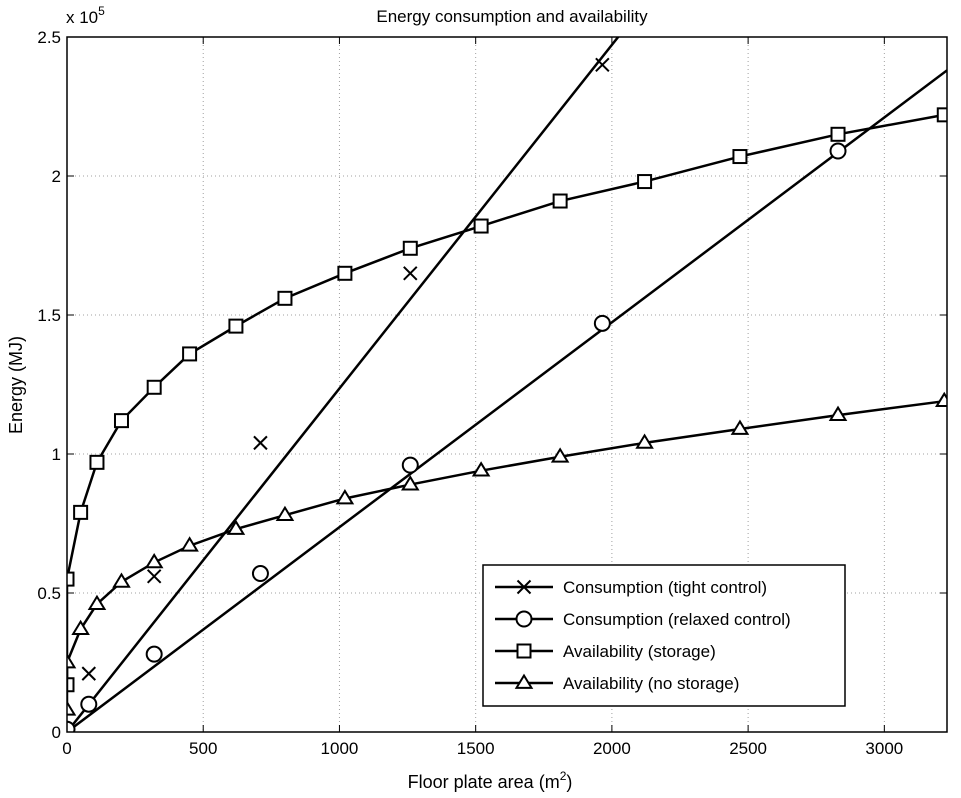 This screenshot has height=798, width=961. What do you see at coordinates (563, 776) in the screenshot?
I see `x-axis-label-sup: 2` at bounding box center [563, 776].